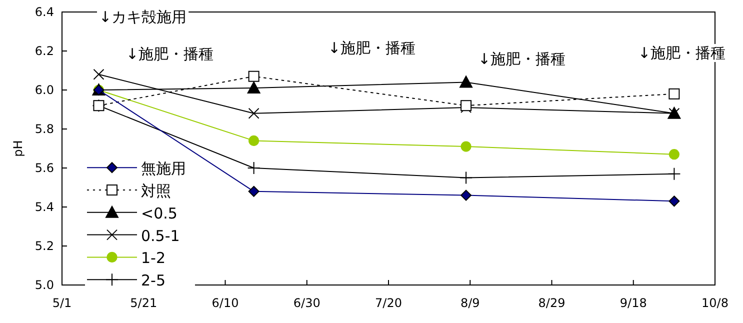  What do you see at coordinates (156, 191) in the screenshot?
I see `legend-label: 対照` at bounding box center [156, 191].